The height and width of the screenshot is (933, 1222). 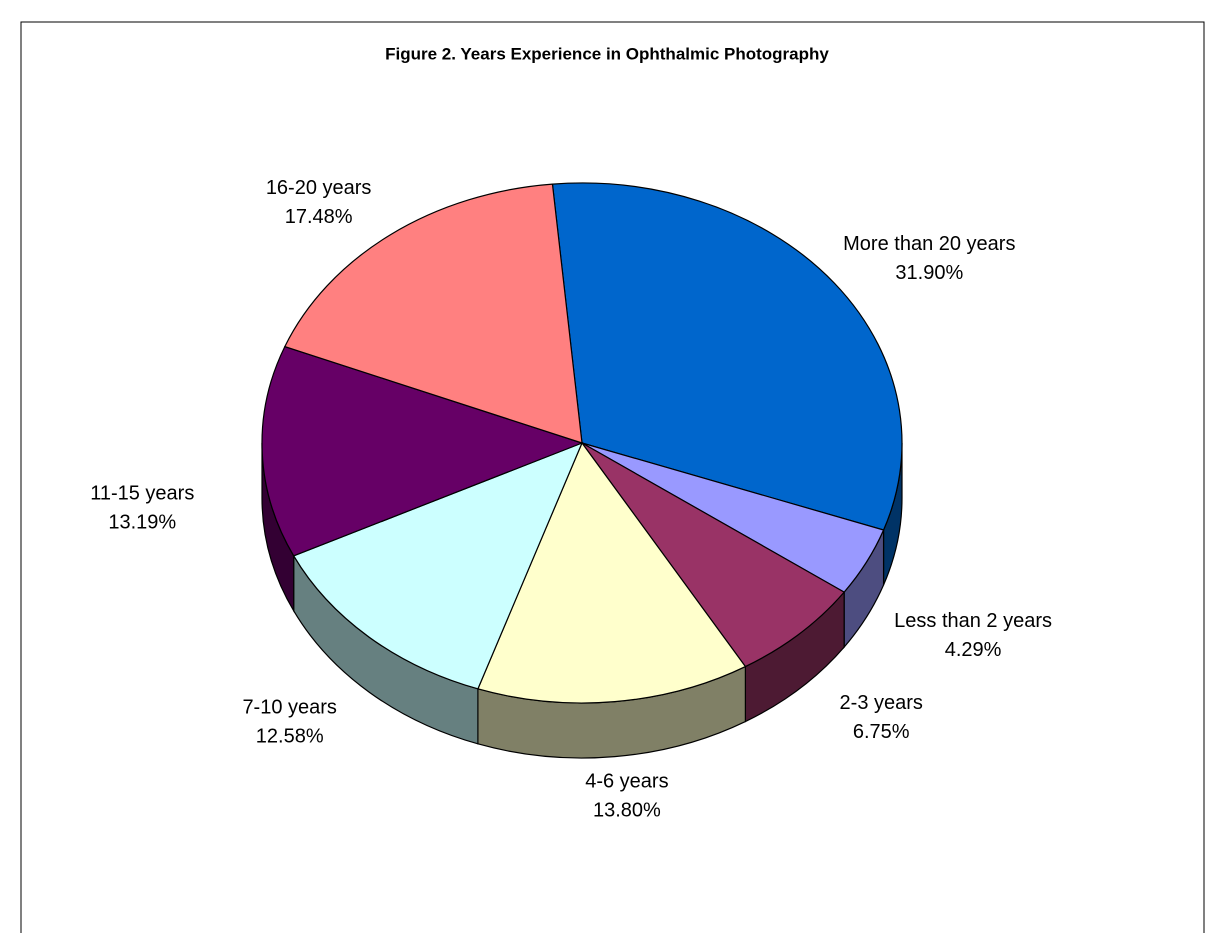 I want to click on value-label: 6.75%, so click(x=881, y=732).